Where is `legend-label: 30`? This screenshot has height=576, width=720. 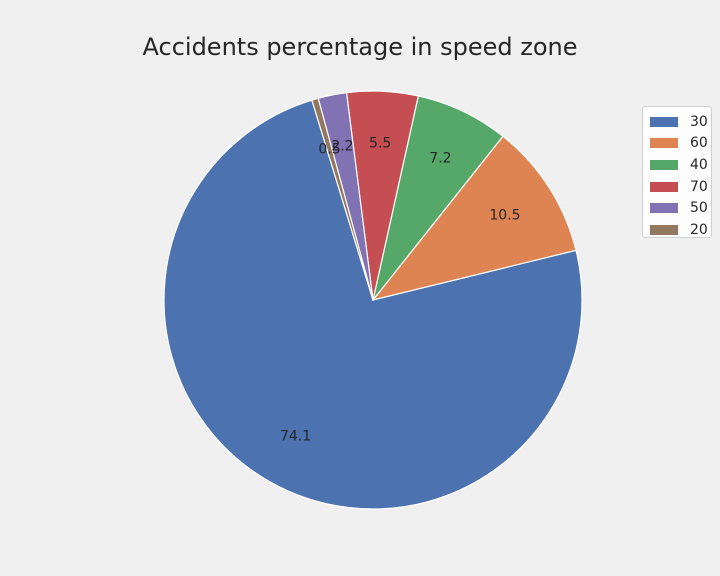
legend-label: 30 is located at coordinates (699, 121).